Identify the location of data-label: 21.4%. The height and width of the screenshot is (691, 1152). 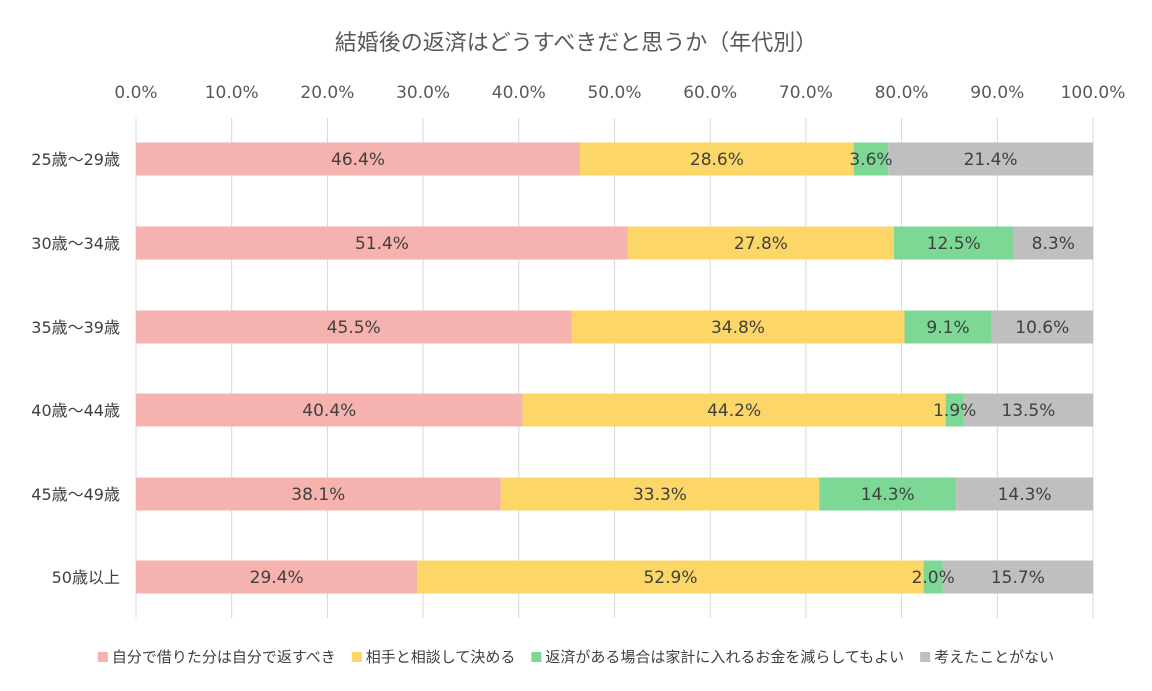
(991, 160).